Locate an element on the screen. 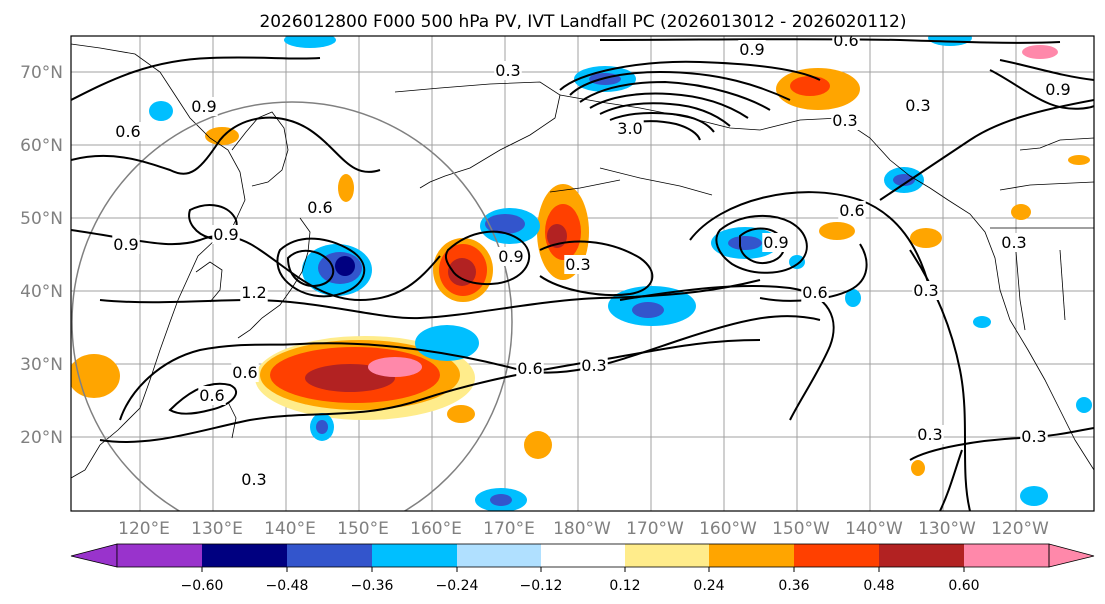  lon-label: 130°E is located at coordinates (217, 529).